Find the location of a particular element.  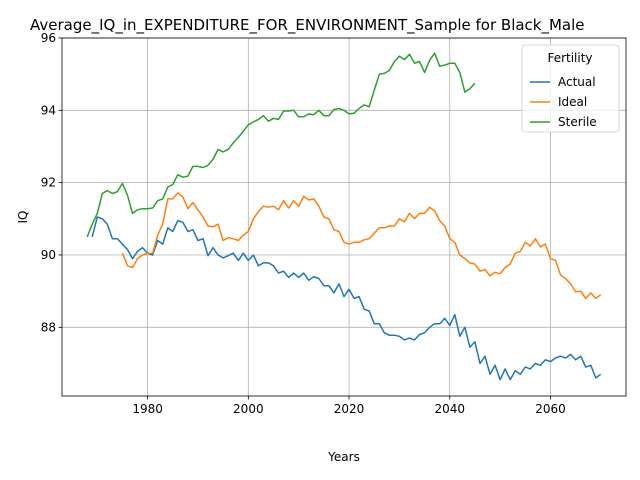

legend-title: Fertility is located at coordinates (569, 58).